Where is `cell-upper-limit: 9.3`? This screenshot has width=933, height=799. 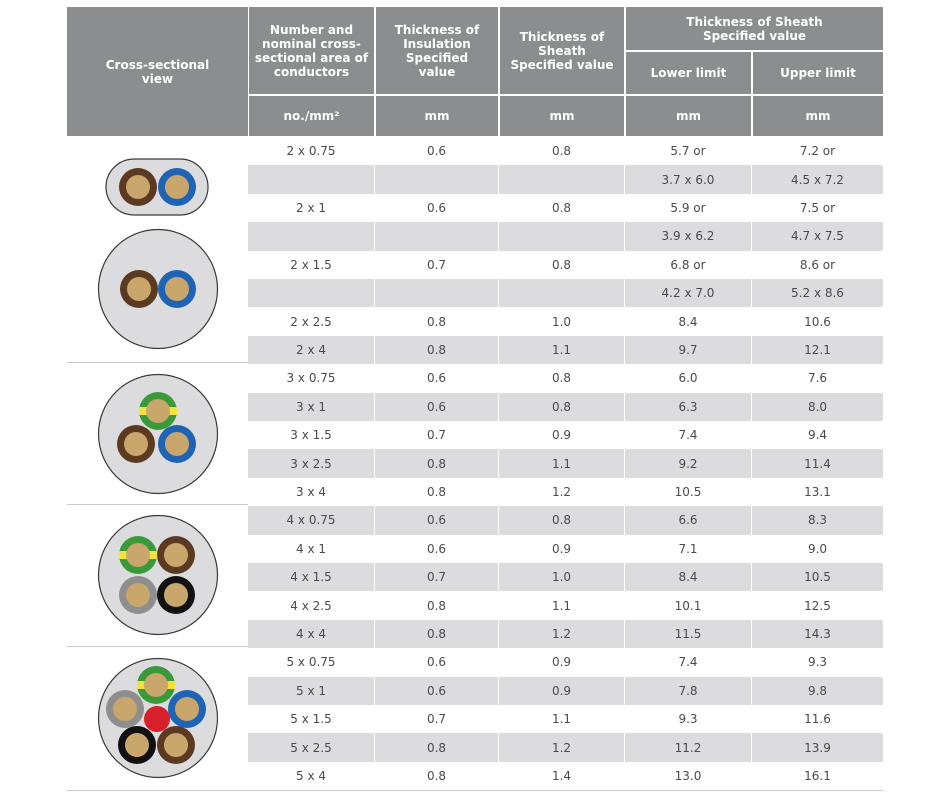
cell-upper-limit: 9.3 is located at coordinates (817, 662).